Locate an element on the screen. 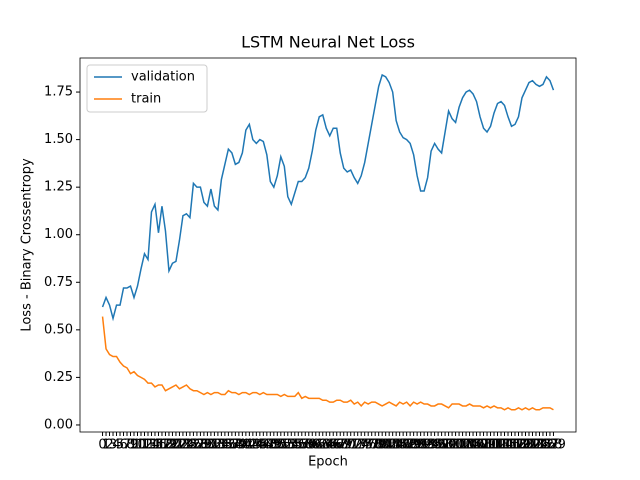 This screenshot has width=640, height=480. x-tick-label: 80 is located at coordinates (382, 445).